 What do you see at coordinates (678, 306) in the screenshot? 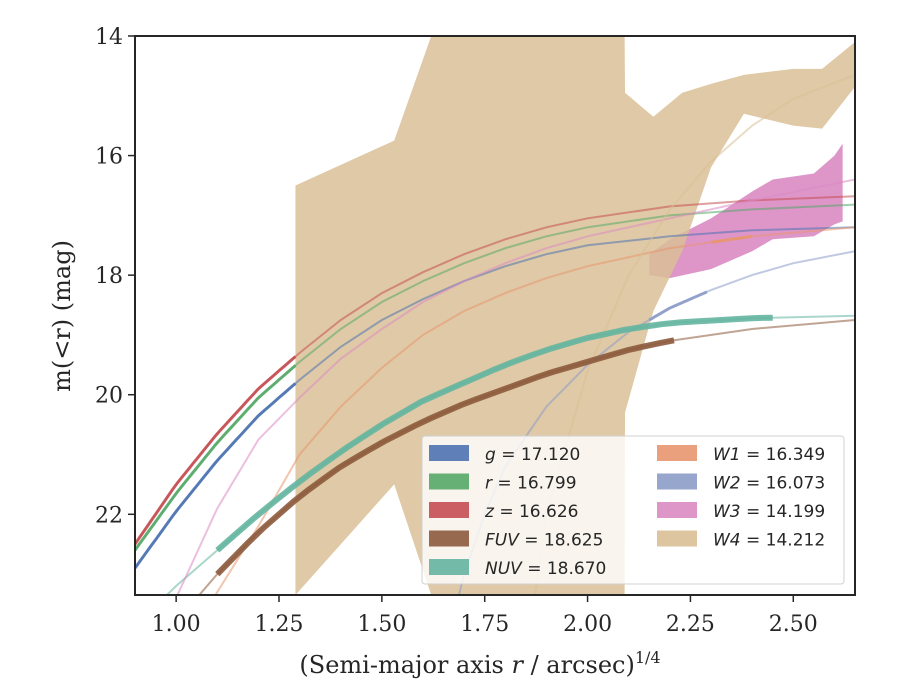
I see `w2-measured` at bounding box center [678, 306].